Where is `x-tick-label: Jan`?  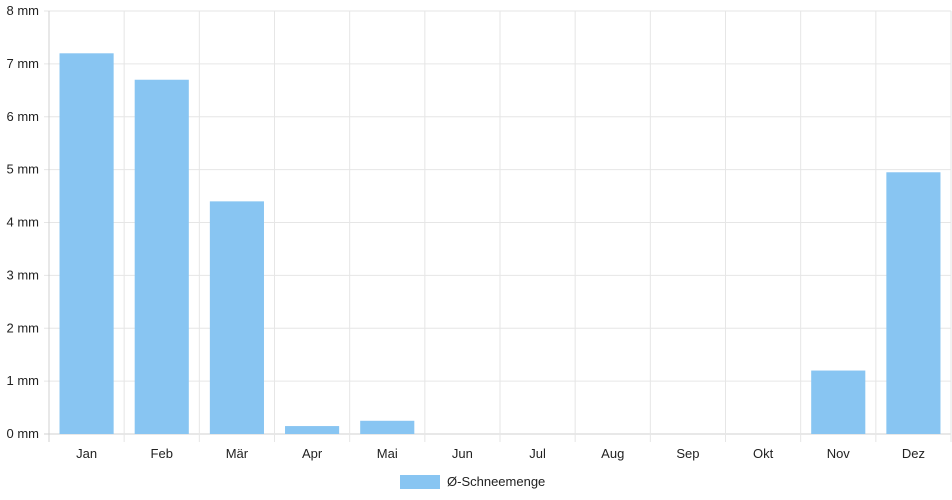 x-tick-label: Jan is located at coordinates (86, 453).